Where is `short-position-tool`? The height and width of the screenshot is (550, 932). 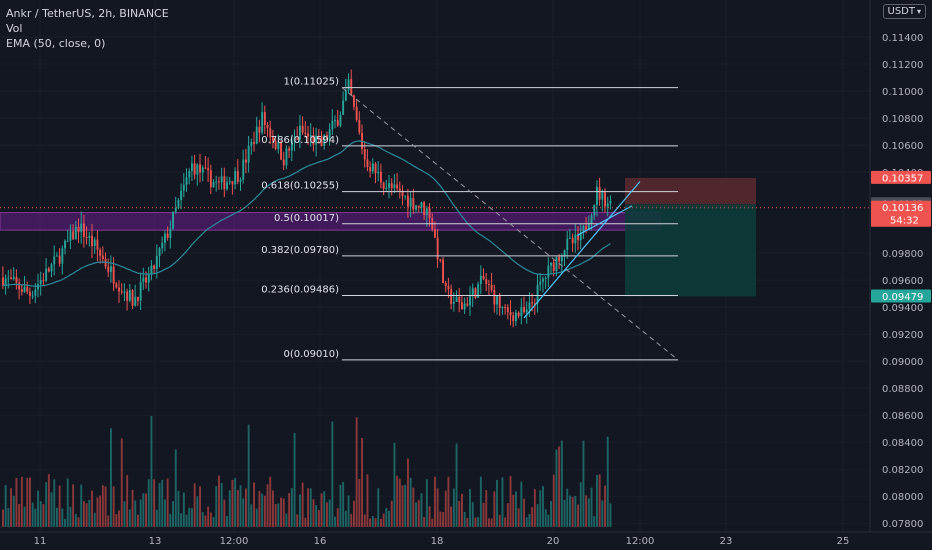 short-position-tool is located at coordinates (690, 237).